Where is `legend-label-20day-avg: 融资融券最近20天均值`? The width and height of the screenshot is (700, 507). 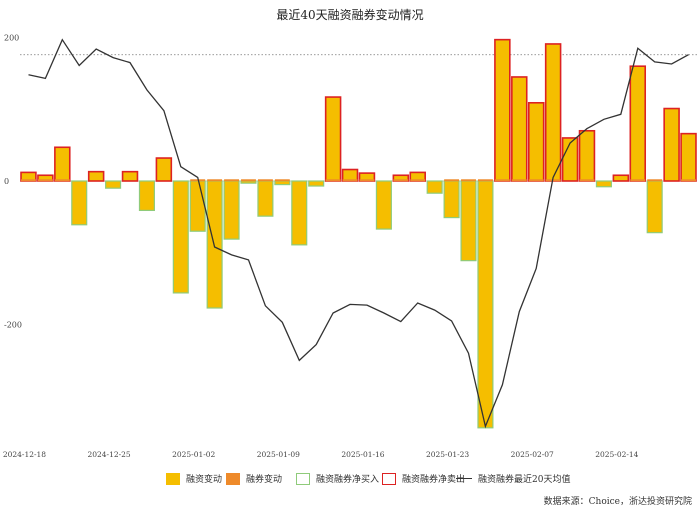 legend-label-20day-avg: 融资融券最近20天均值 is located at coordinates (524, 480).